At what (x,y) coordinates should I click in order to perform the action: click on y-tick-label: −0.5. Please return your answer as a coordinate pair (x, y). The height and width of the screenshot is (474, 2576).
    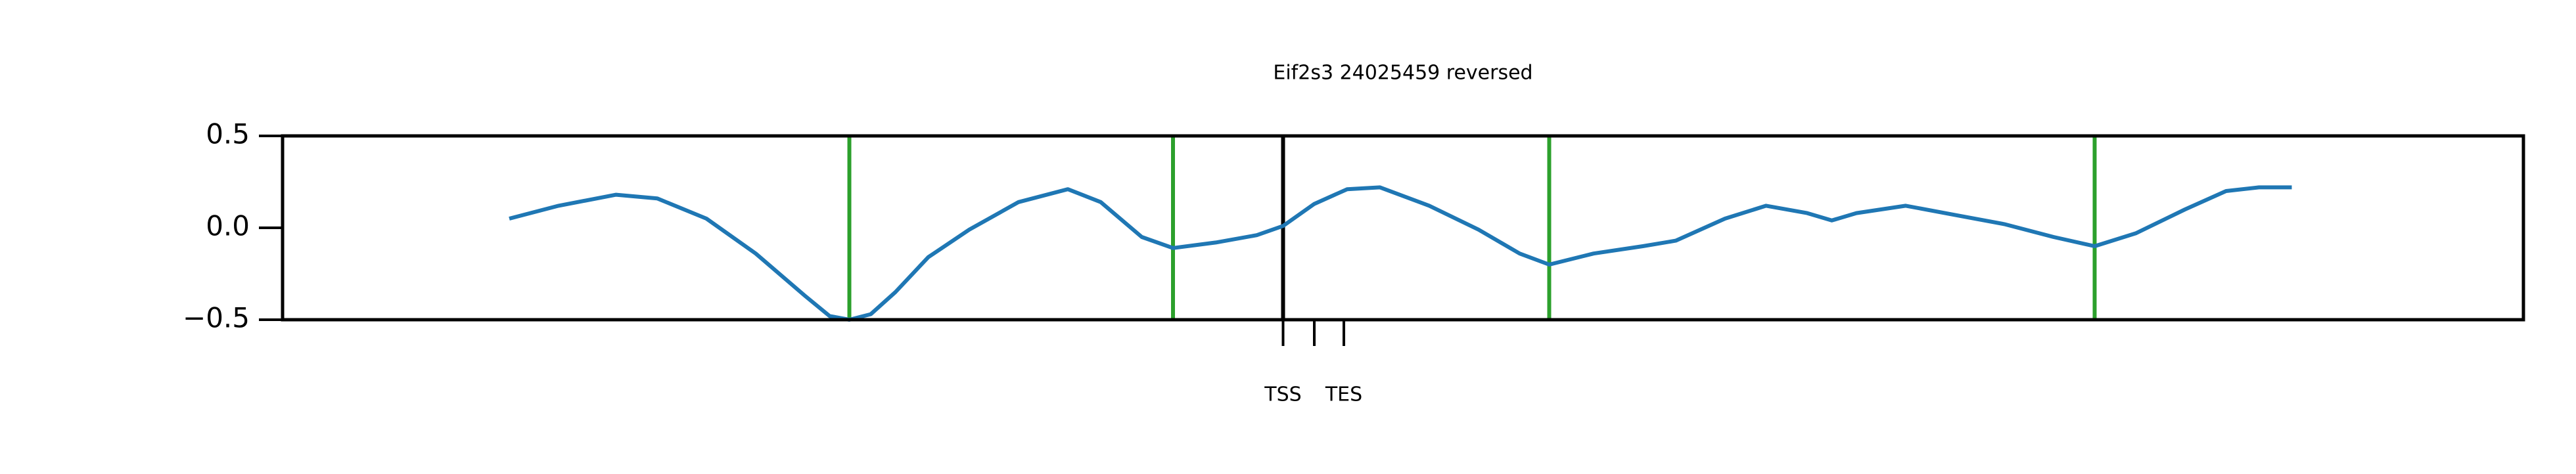
    Looking at the image, I should click on (216, 318).